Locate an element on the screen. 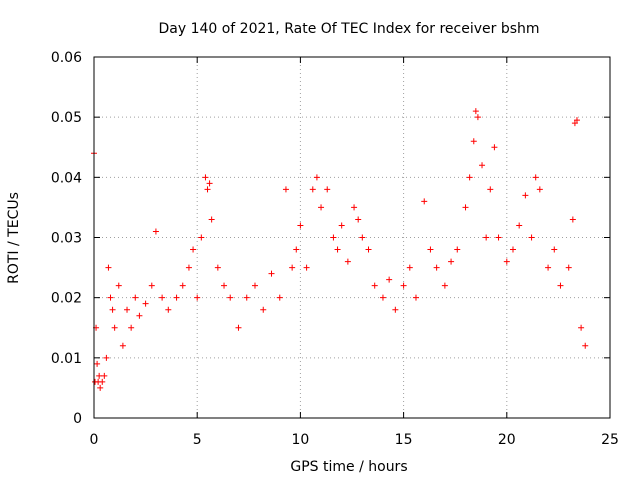  x-axis-title: GPS time / hours is located at coordinates (348, 467).